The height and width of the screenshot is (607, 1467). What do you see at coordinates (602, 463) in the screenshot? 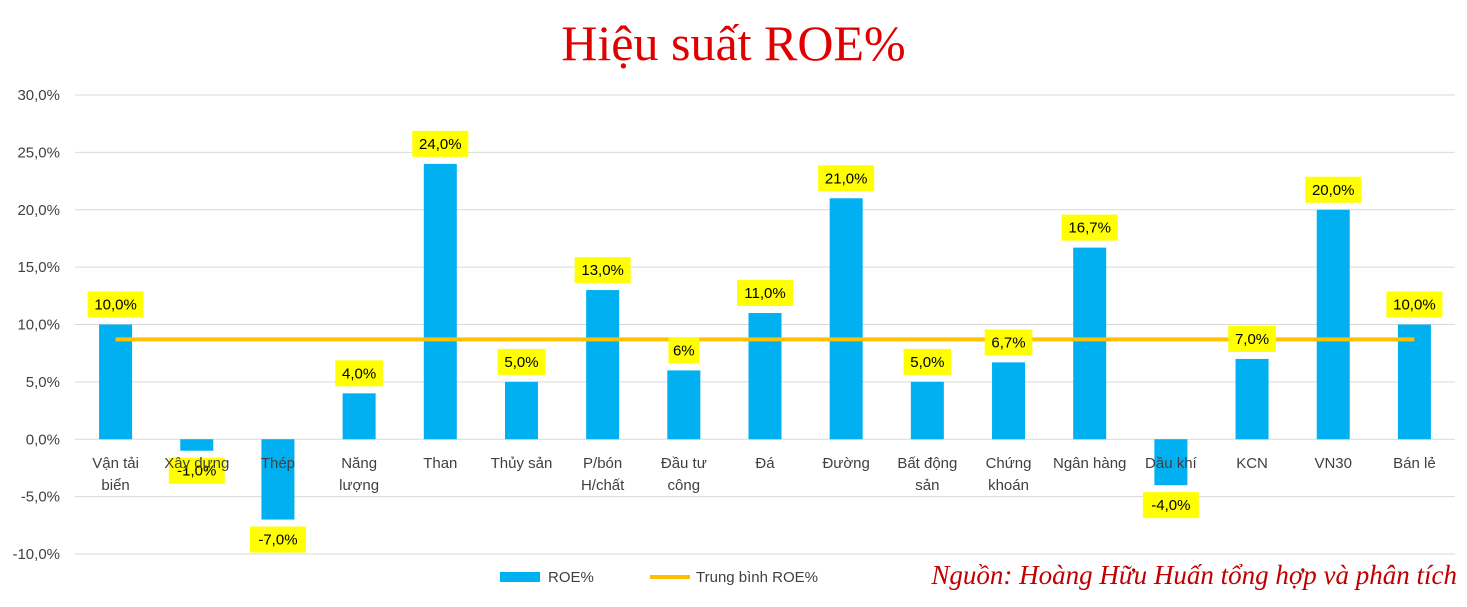
I see `category-label-line: P/bón` at bounding box center [602, 463].